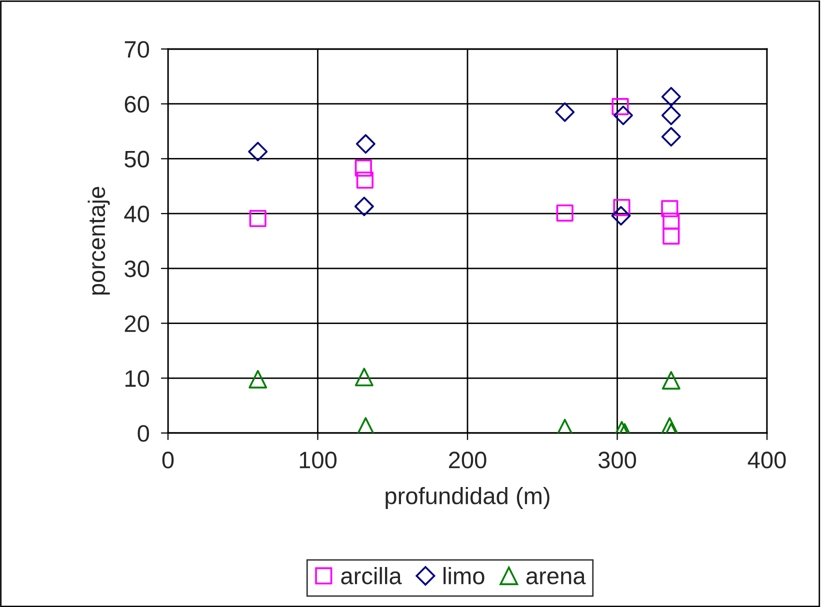 Image resolution: width=821 pixels, height=607 pixels. I want to click on x-tick-label: 300, so click(617, 460).